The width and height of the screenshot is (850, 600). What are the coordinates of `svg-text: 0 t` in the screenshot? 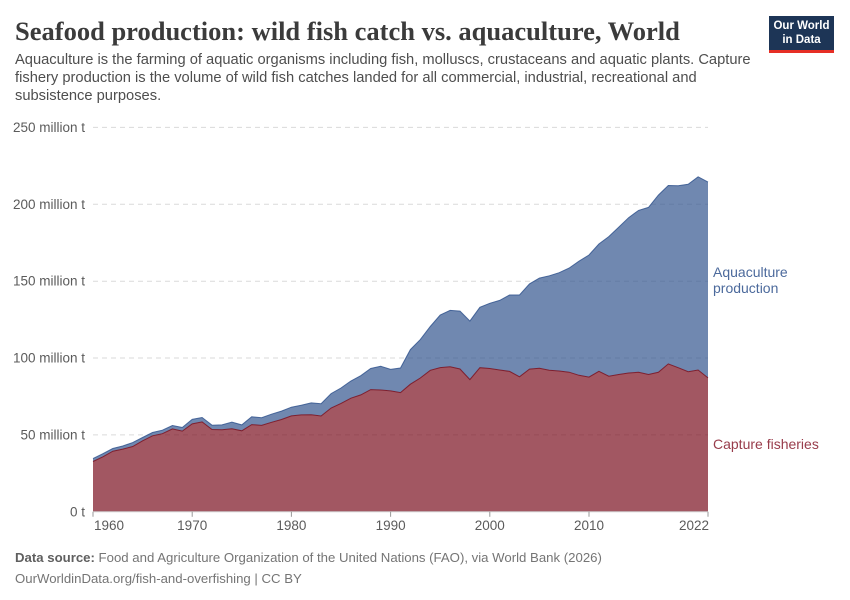 It's located at (77, 511).